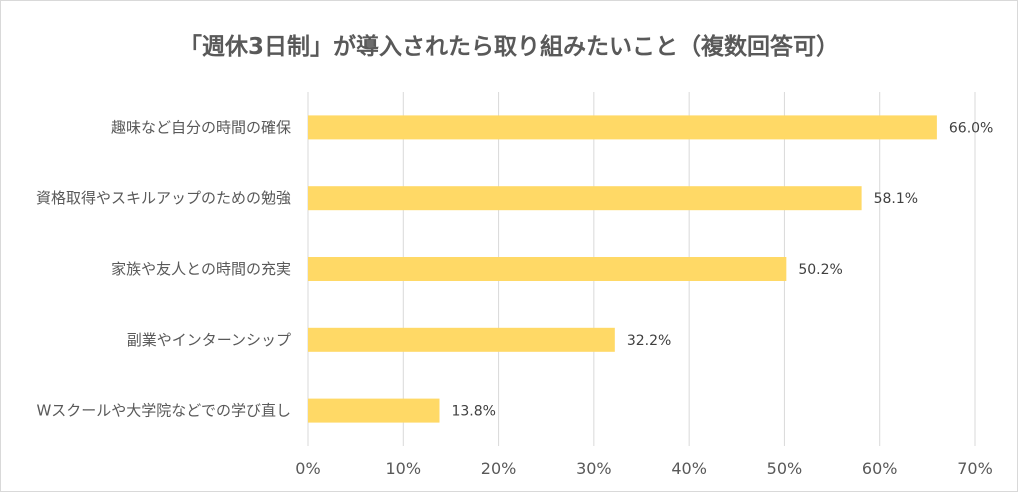  I want to click on x-tick-label: 30%, so click(594, 468).